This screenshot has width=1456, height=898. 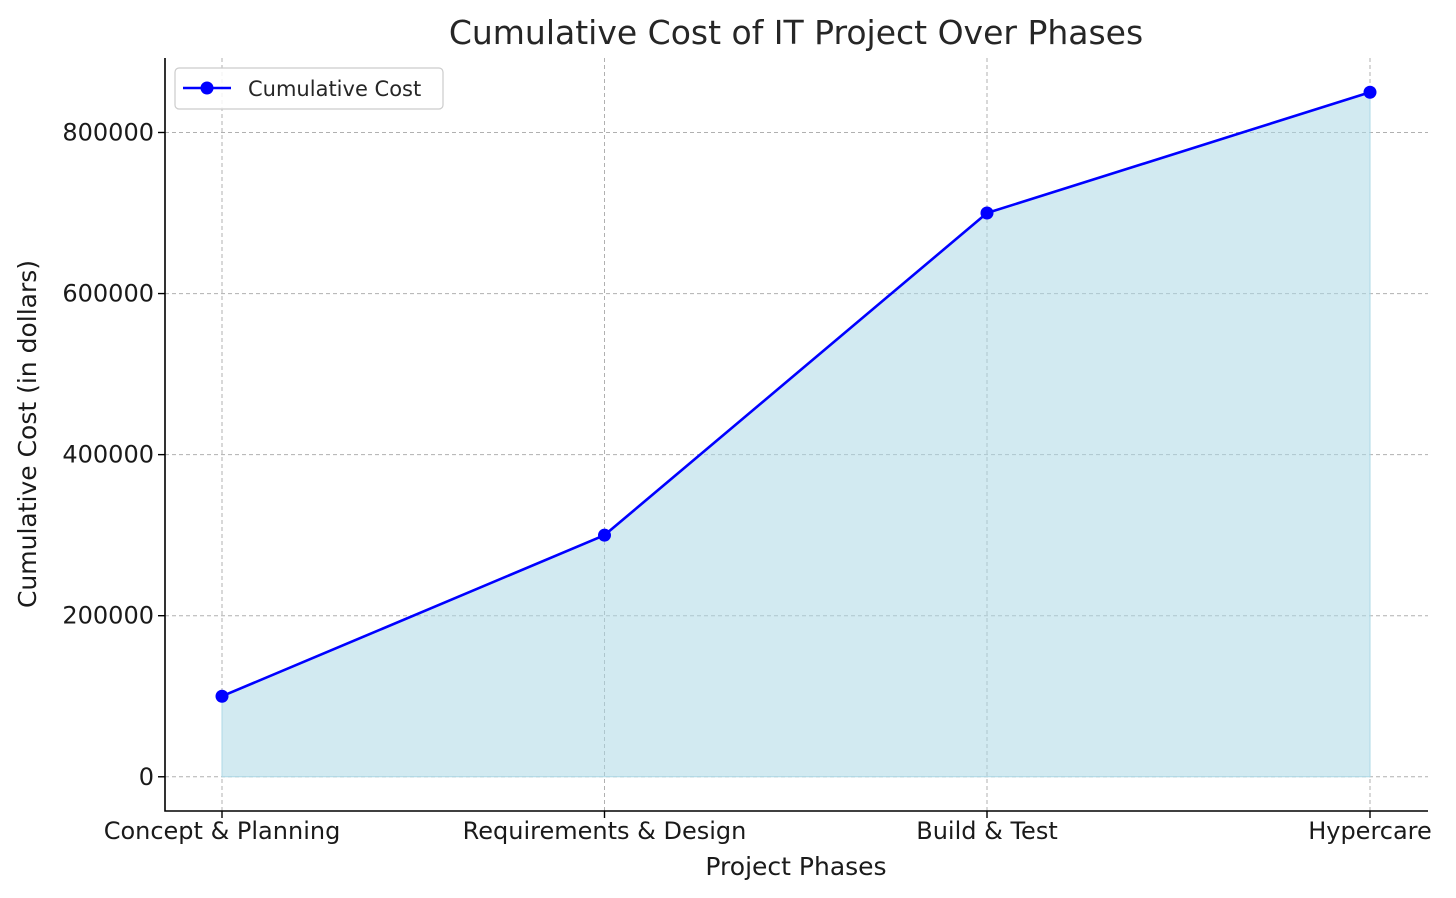 I want to click on x-tick-label: Requirements & Design, so click(x=605, y=831).